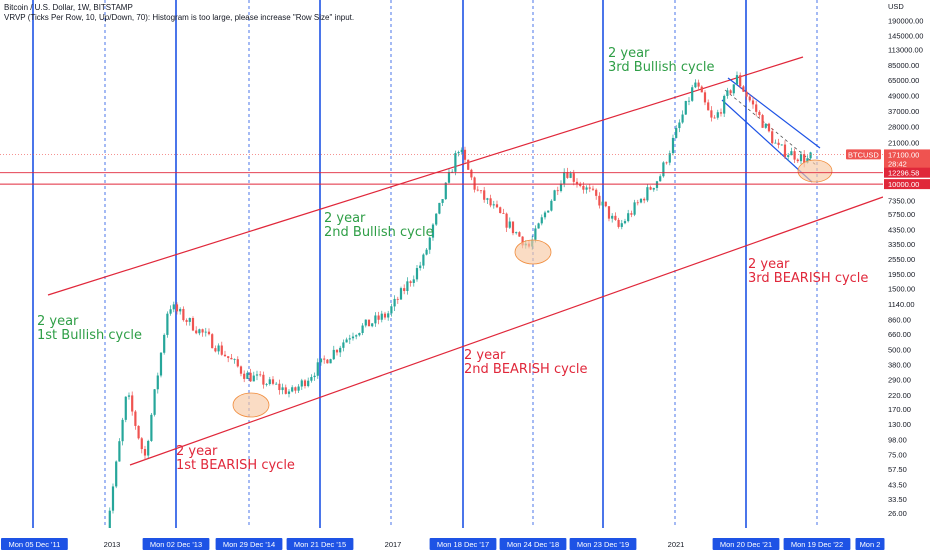 This screenshot has width=932, height=550. What do you see at coordinates (863, 154) in the screenshot?
I see `symbol-tag: BTCUSD` at bounding box center [863, 154].